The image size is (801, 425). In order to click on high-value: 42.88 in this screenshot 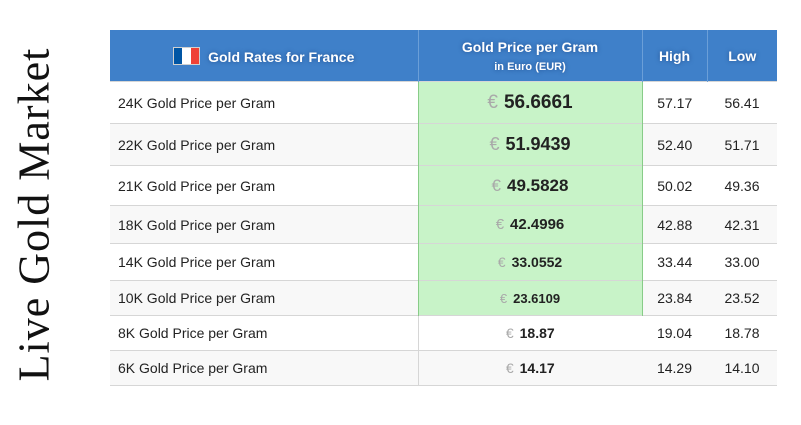, I will do `click(674, 224)`.